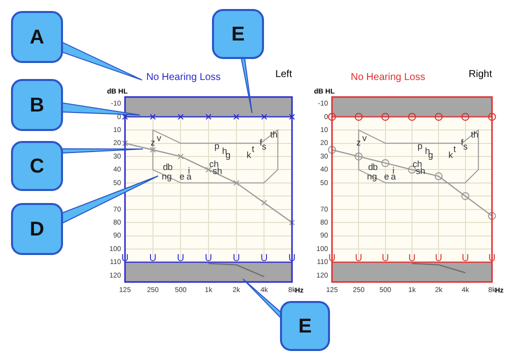  Describe the element at coordinates (283, 74) in the screenshot. I see `chart-subtitle: Left` at that location.